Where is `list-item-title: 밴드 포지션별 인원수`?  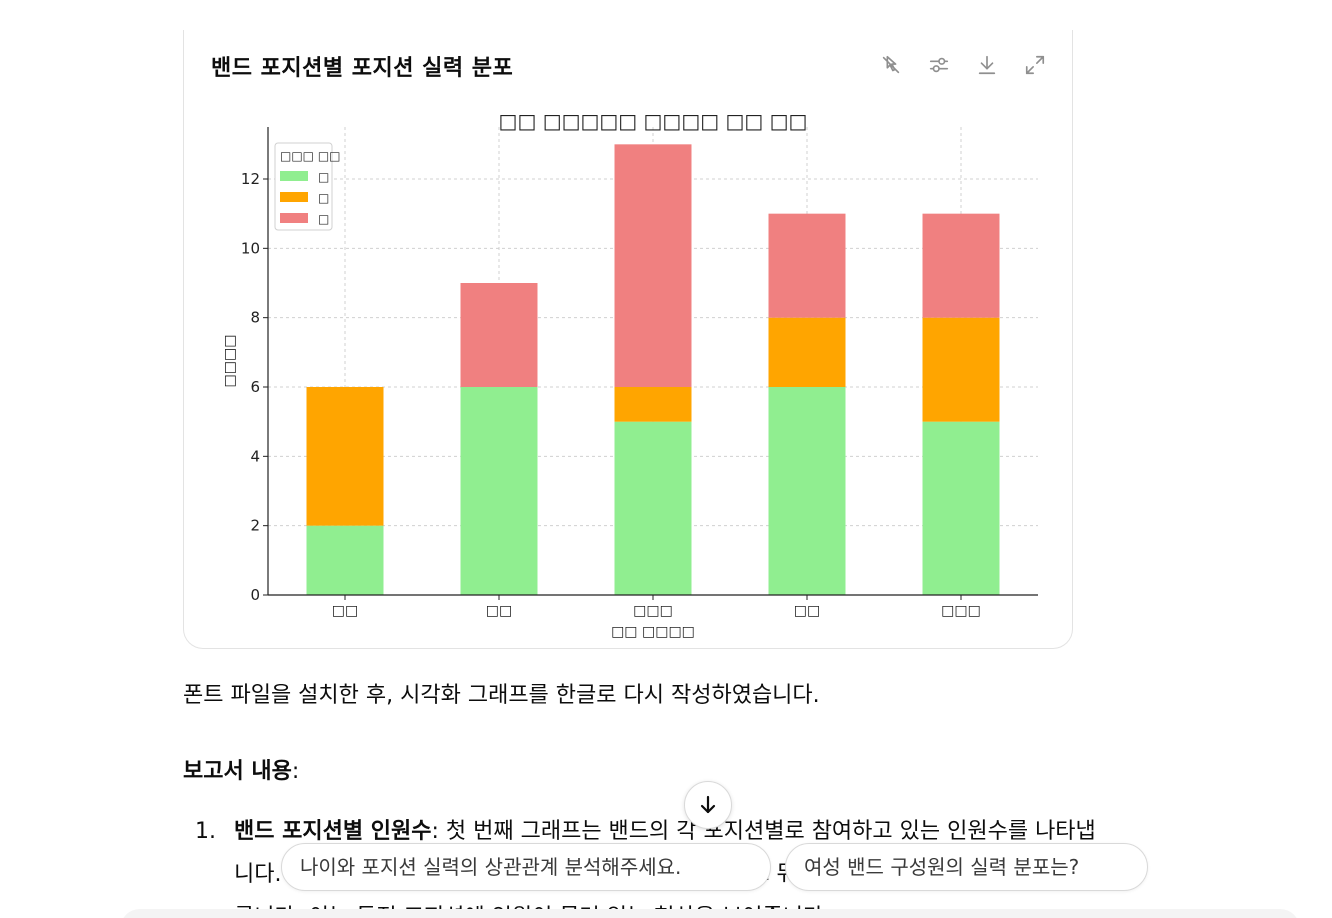 list-item-title: 밴드 포지션별 인원수 is located at coordinates (333, 831).